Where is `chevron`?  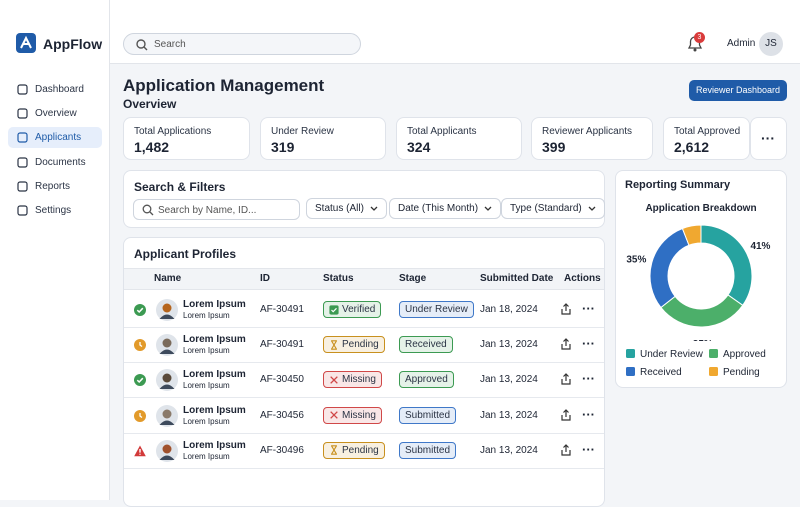
chevron is located at coordinates (592, 208).